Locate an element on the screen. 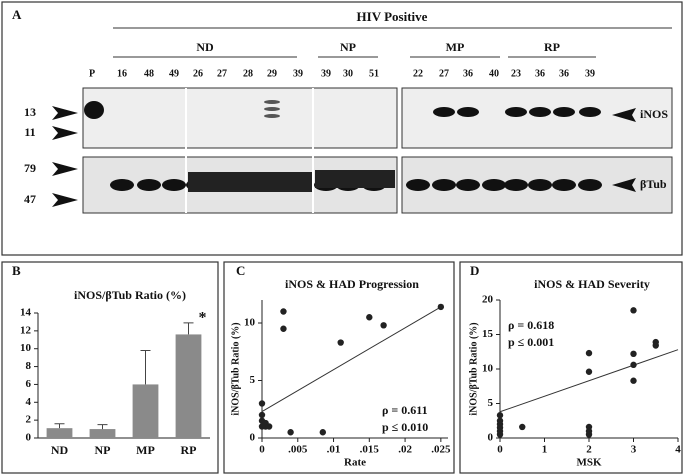  panel-b-frame is located at coordinates (110, 367).